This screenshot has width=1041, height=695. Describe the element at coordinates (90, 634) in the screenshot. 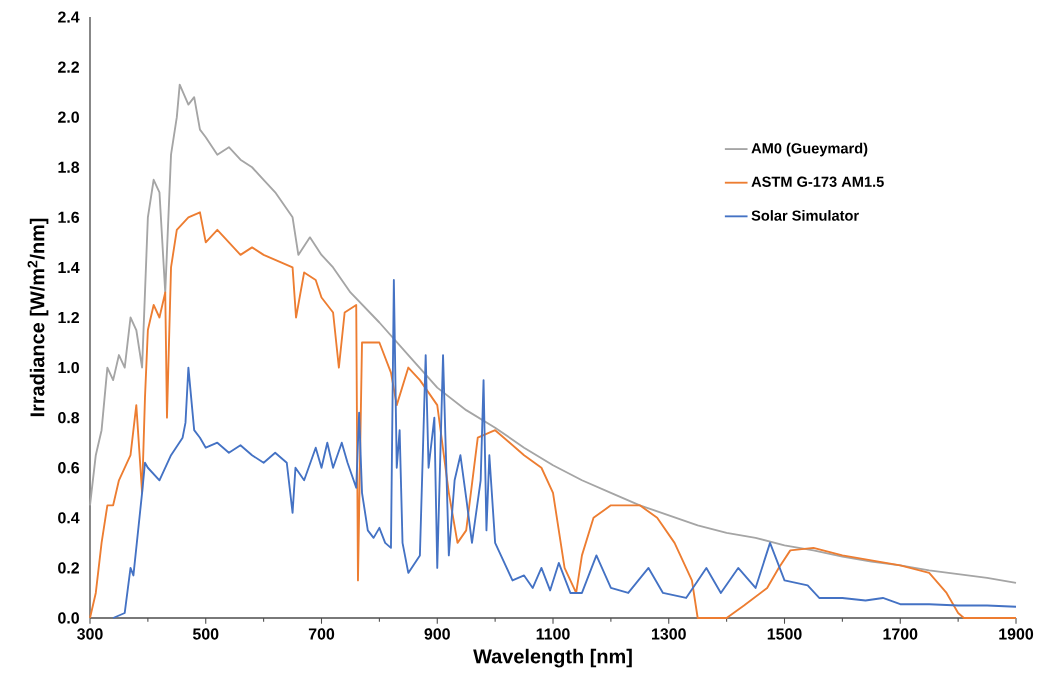

I see `x-tick-label: 300` at that location.